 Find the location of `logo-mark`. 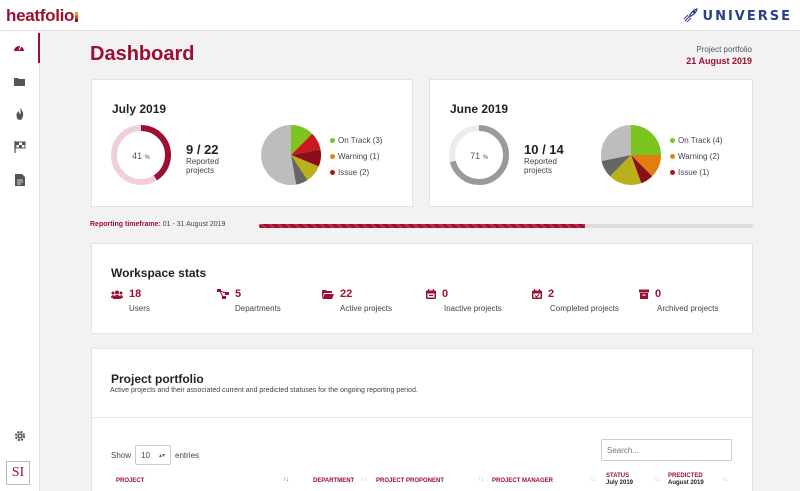

logo-mark is located at coordinates (77, 17).